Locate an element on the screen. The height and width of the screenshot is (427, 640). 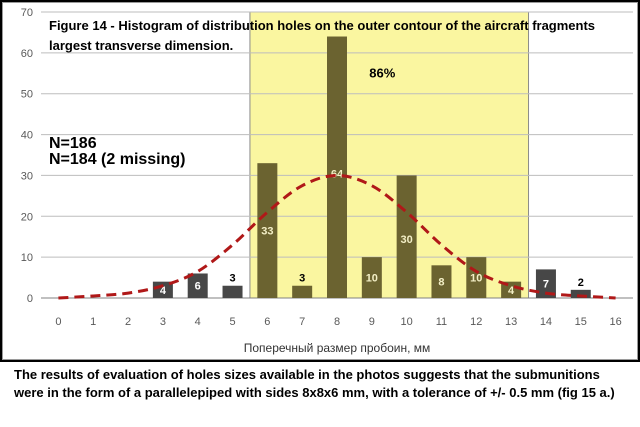
x-tick-label: 15 is located at coordinates (581, 322).